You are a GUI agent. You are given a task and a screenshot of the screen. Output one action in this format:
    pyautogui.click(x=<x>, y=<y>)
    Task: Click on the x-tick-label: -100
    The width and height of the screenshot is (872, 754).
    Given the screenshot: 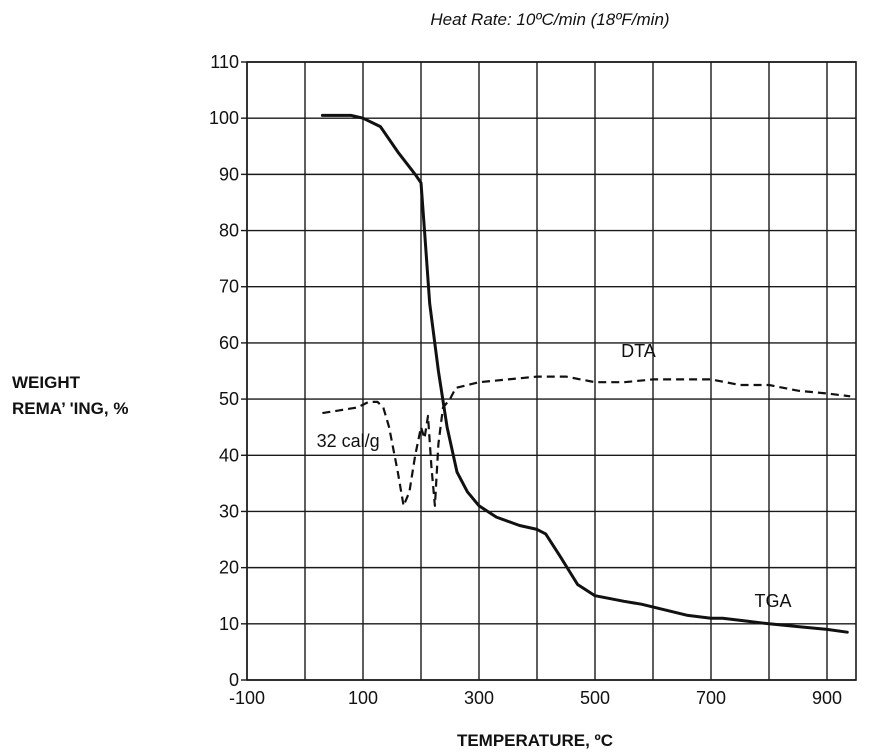 What is the action you would take?
    pyautogui.click(x=247, y=698)
    